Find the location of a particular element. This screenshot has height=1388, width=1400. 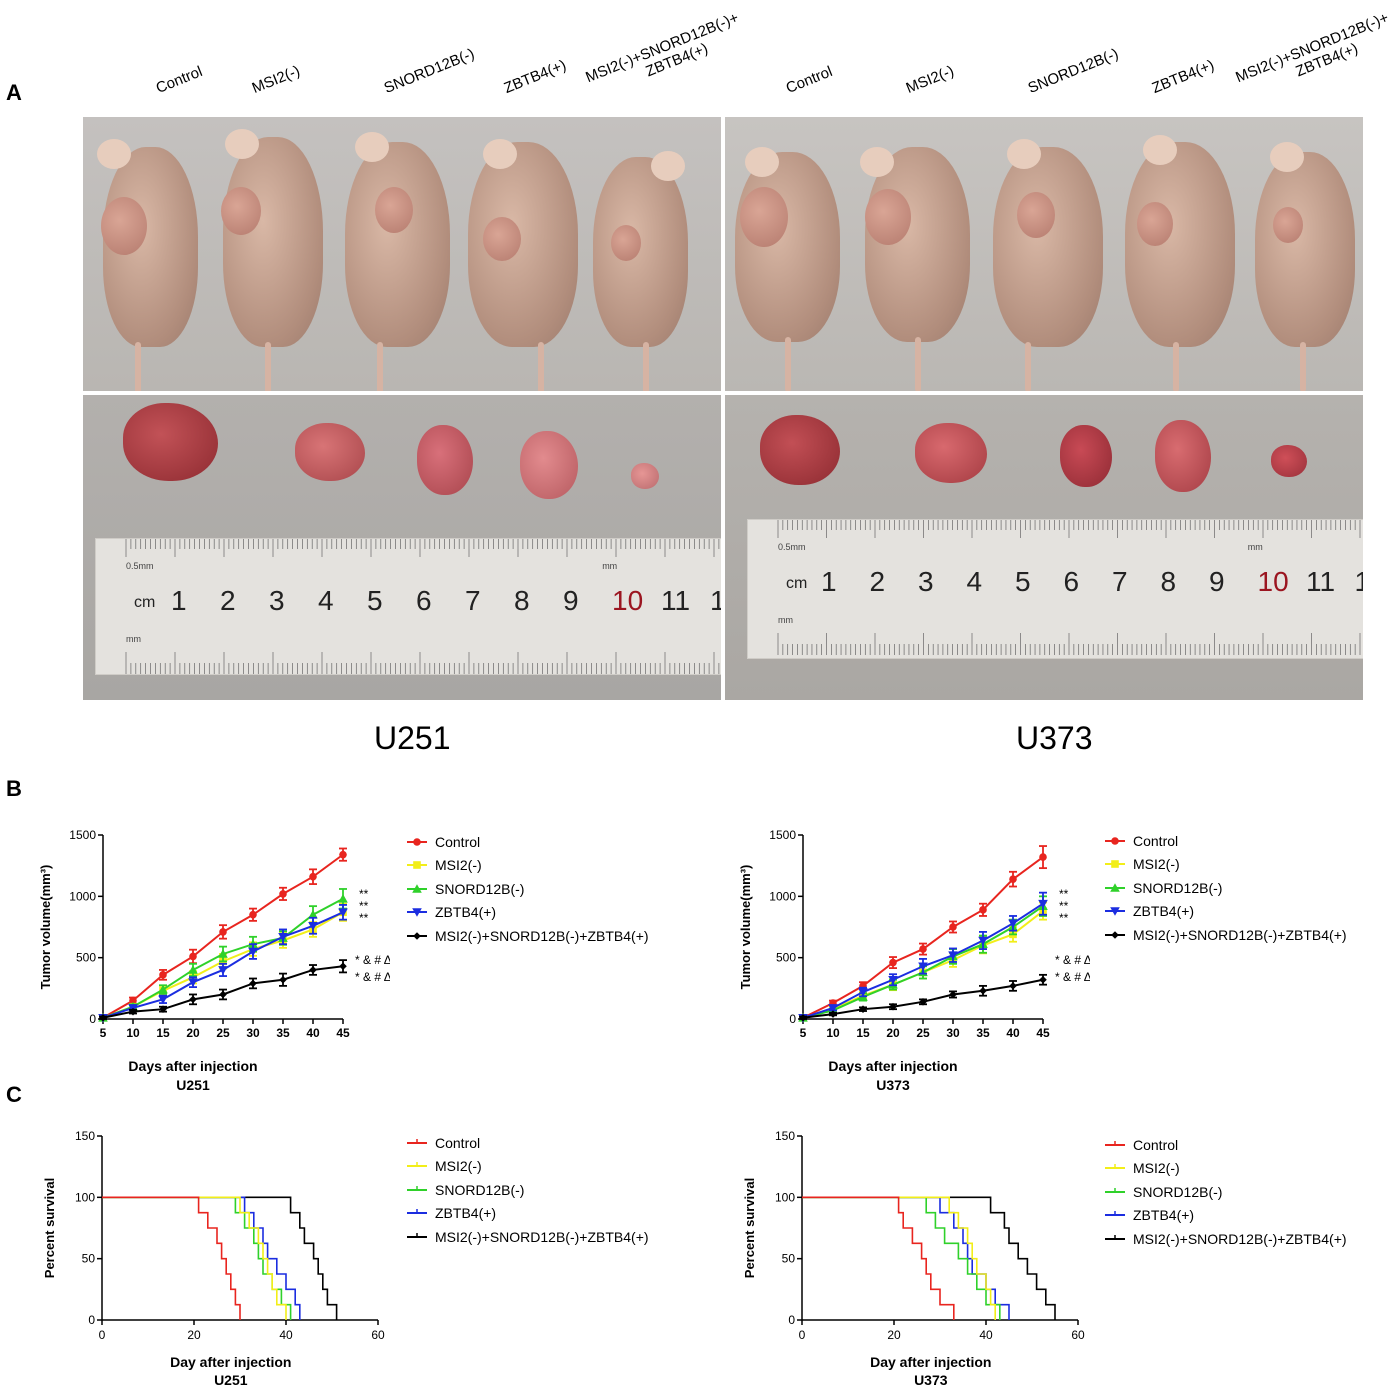

x-tick-label: 20 is located at coordinates (193, 1033).